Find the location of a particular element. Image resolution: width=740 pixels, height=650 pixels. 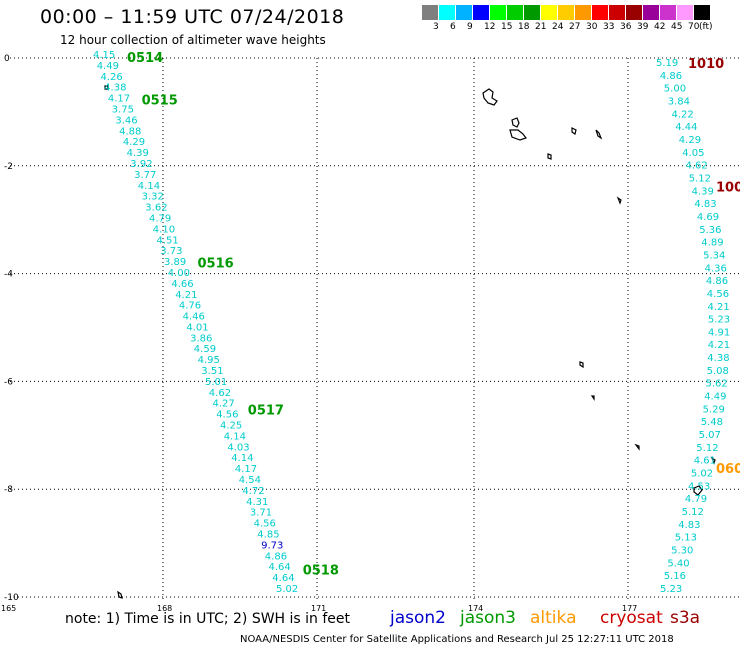

swh-value: 5.08 is located at coordinates (718, 371).